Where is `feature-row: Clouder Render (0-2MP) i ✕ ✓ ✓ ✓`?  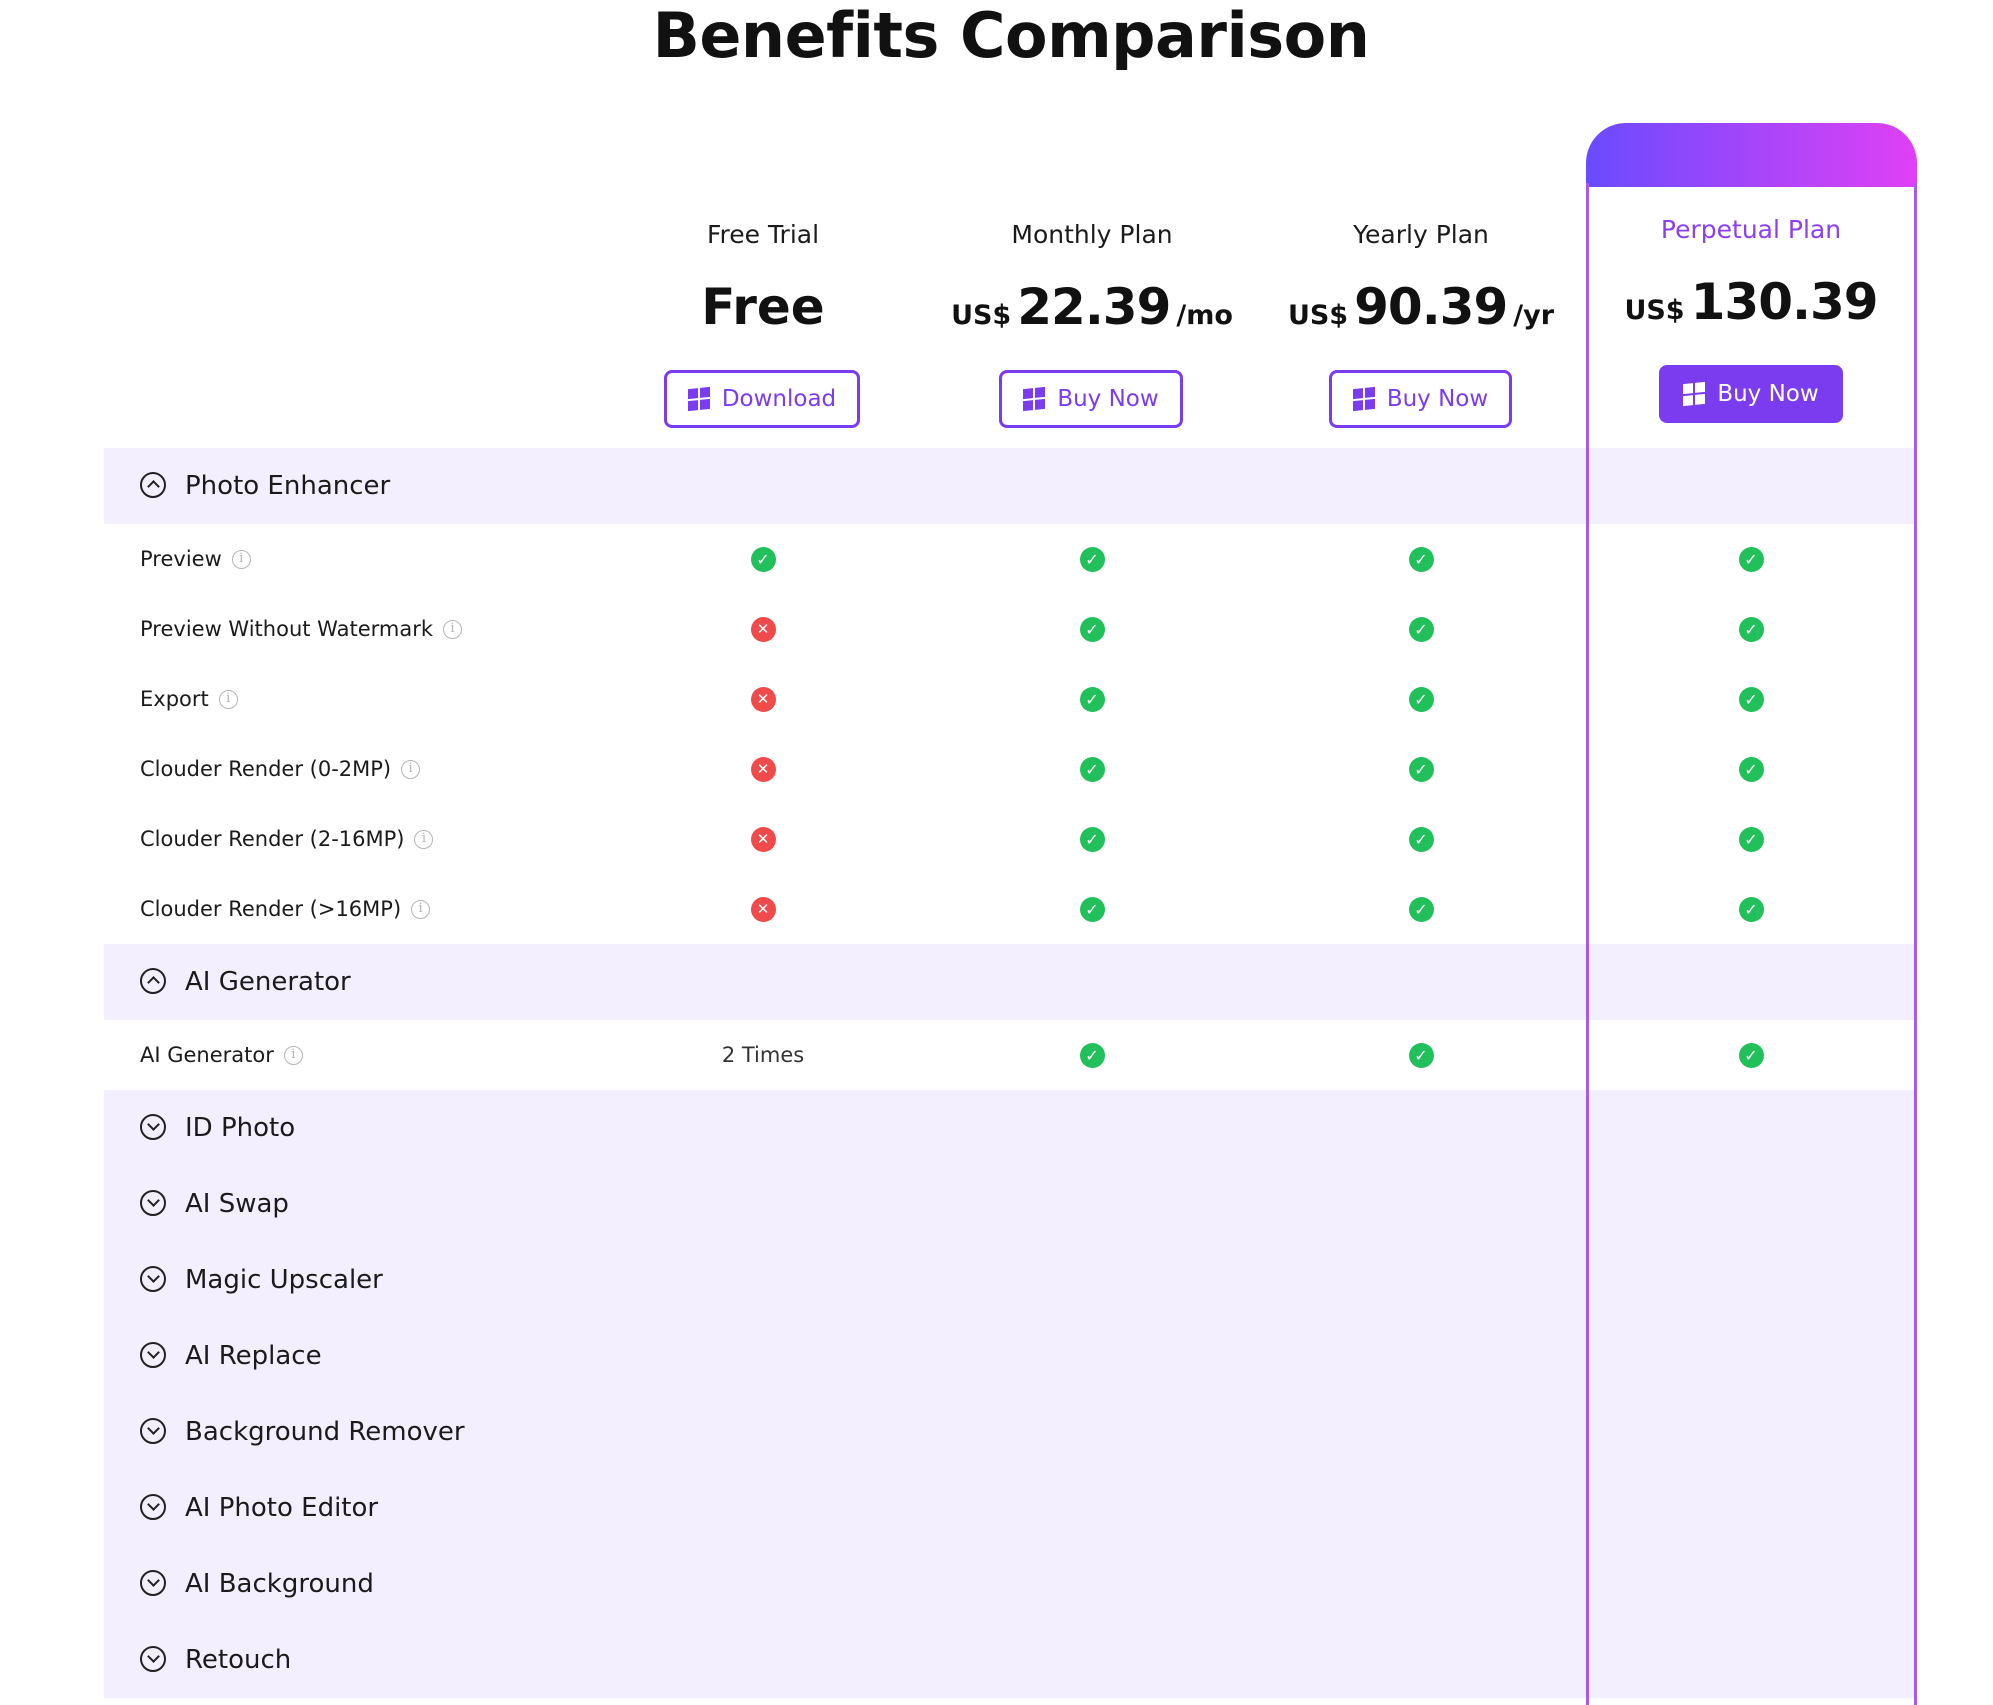 feature-row: Clouder Render (0-2MP) i ✕ ✓ ✓ ✓ is located at coordinates (1010, 769).